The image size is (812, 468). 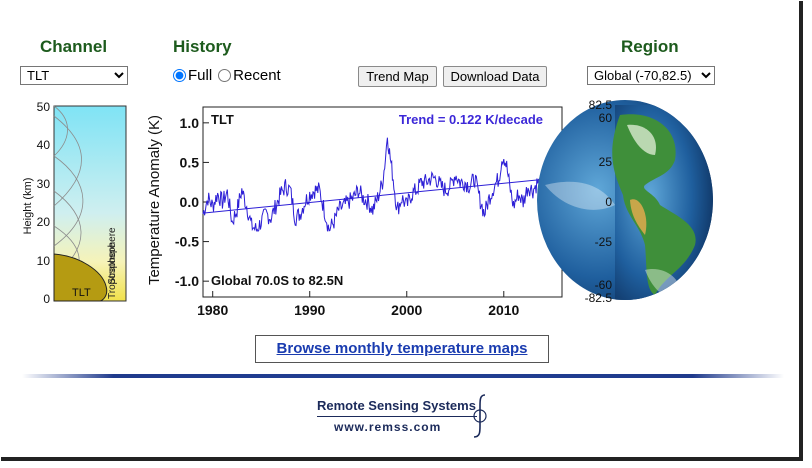 I want to click on continent-shape, so click(x=654, y=204).